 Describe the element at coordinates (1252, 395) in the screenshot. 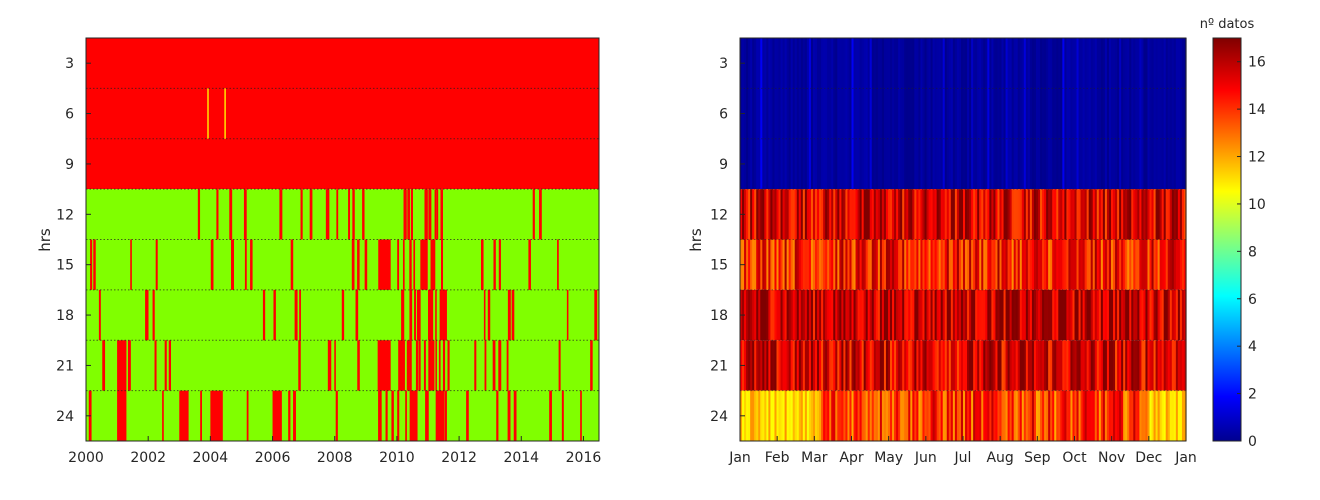

I see `colorbar-tick-label: 2` at that location.